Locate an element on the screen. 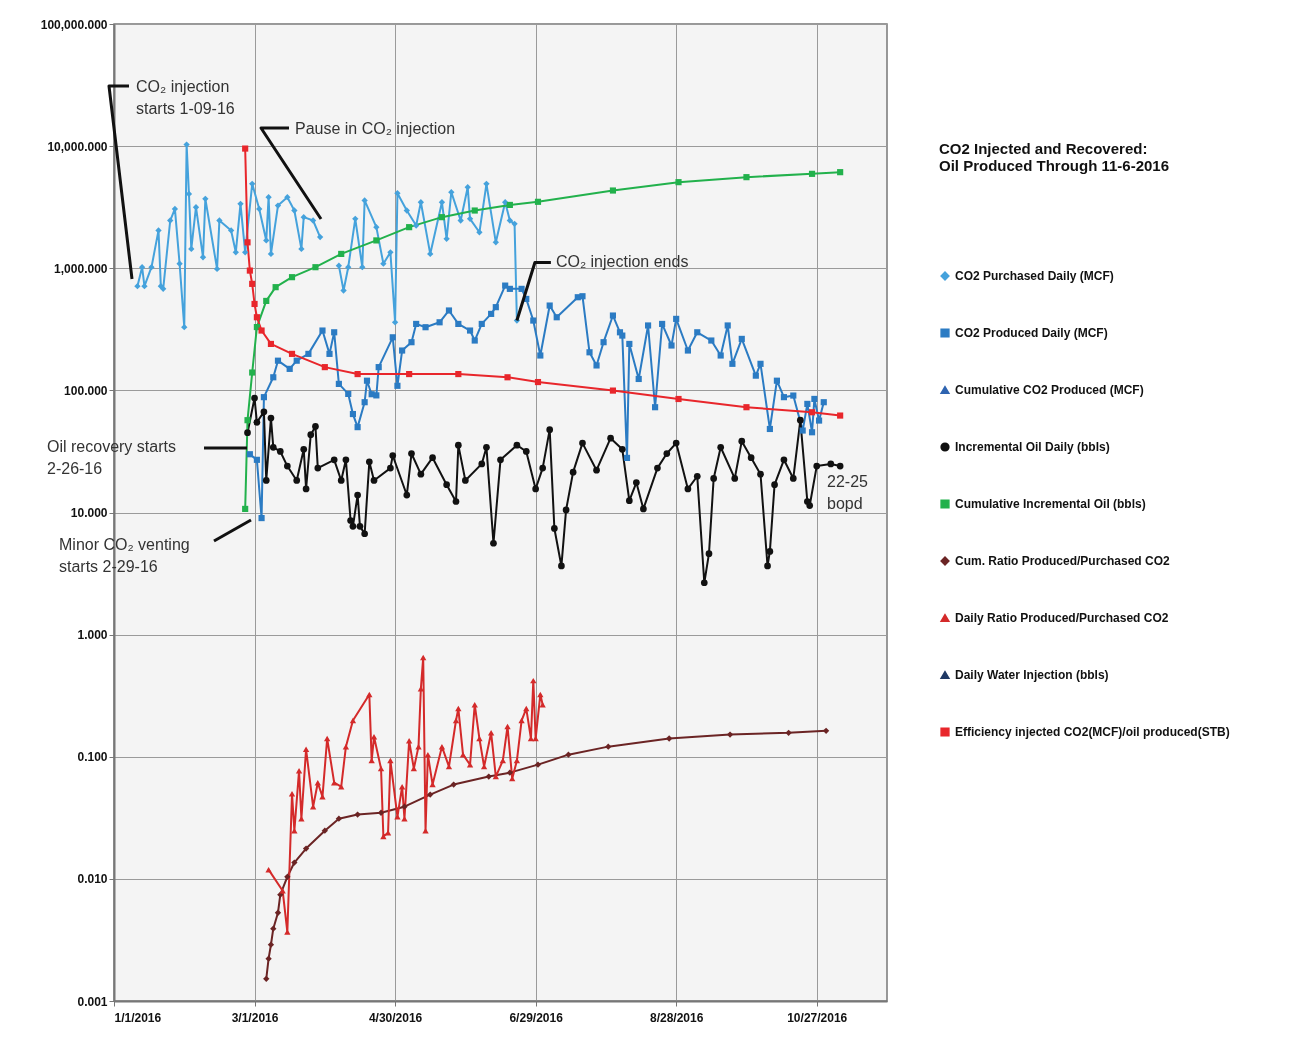 This screenshot has width=1312, height=1037. x-tick-label: 8/28/2016 is located at coordinates (676, 1017).